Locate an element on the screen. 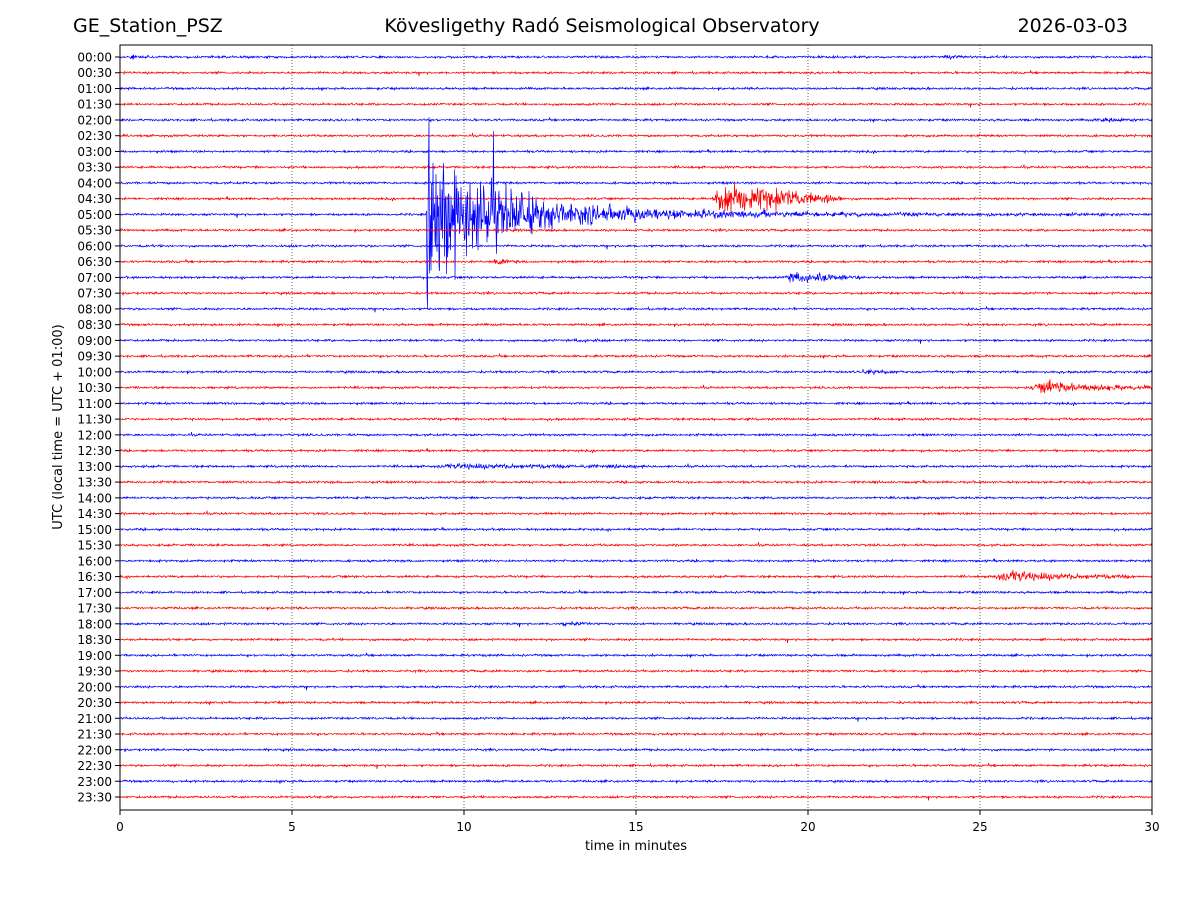  y-tick-label: 20:30 is located at coordinates (94, 703).